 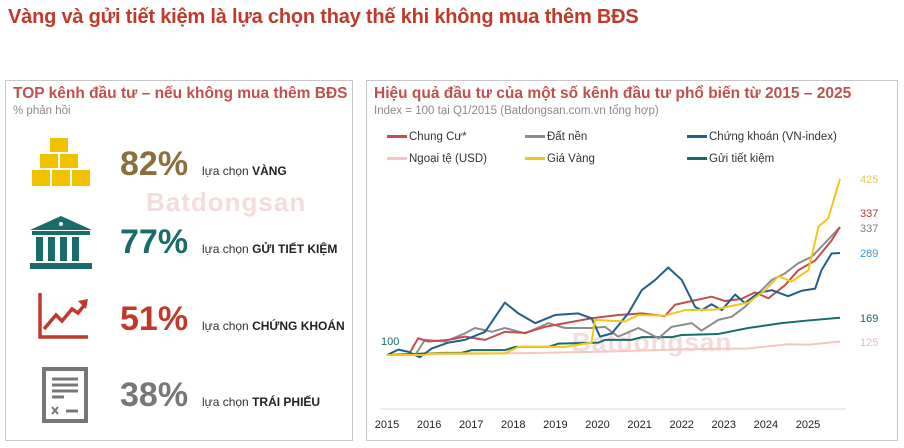 What do you see at coordinates (273, 326) in the screenshot?
I see `channel-label: lựa chọn CHỨNG KHOÁN` at bounding box center [273, 326].